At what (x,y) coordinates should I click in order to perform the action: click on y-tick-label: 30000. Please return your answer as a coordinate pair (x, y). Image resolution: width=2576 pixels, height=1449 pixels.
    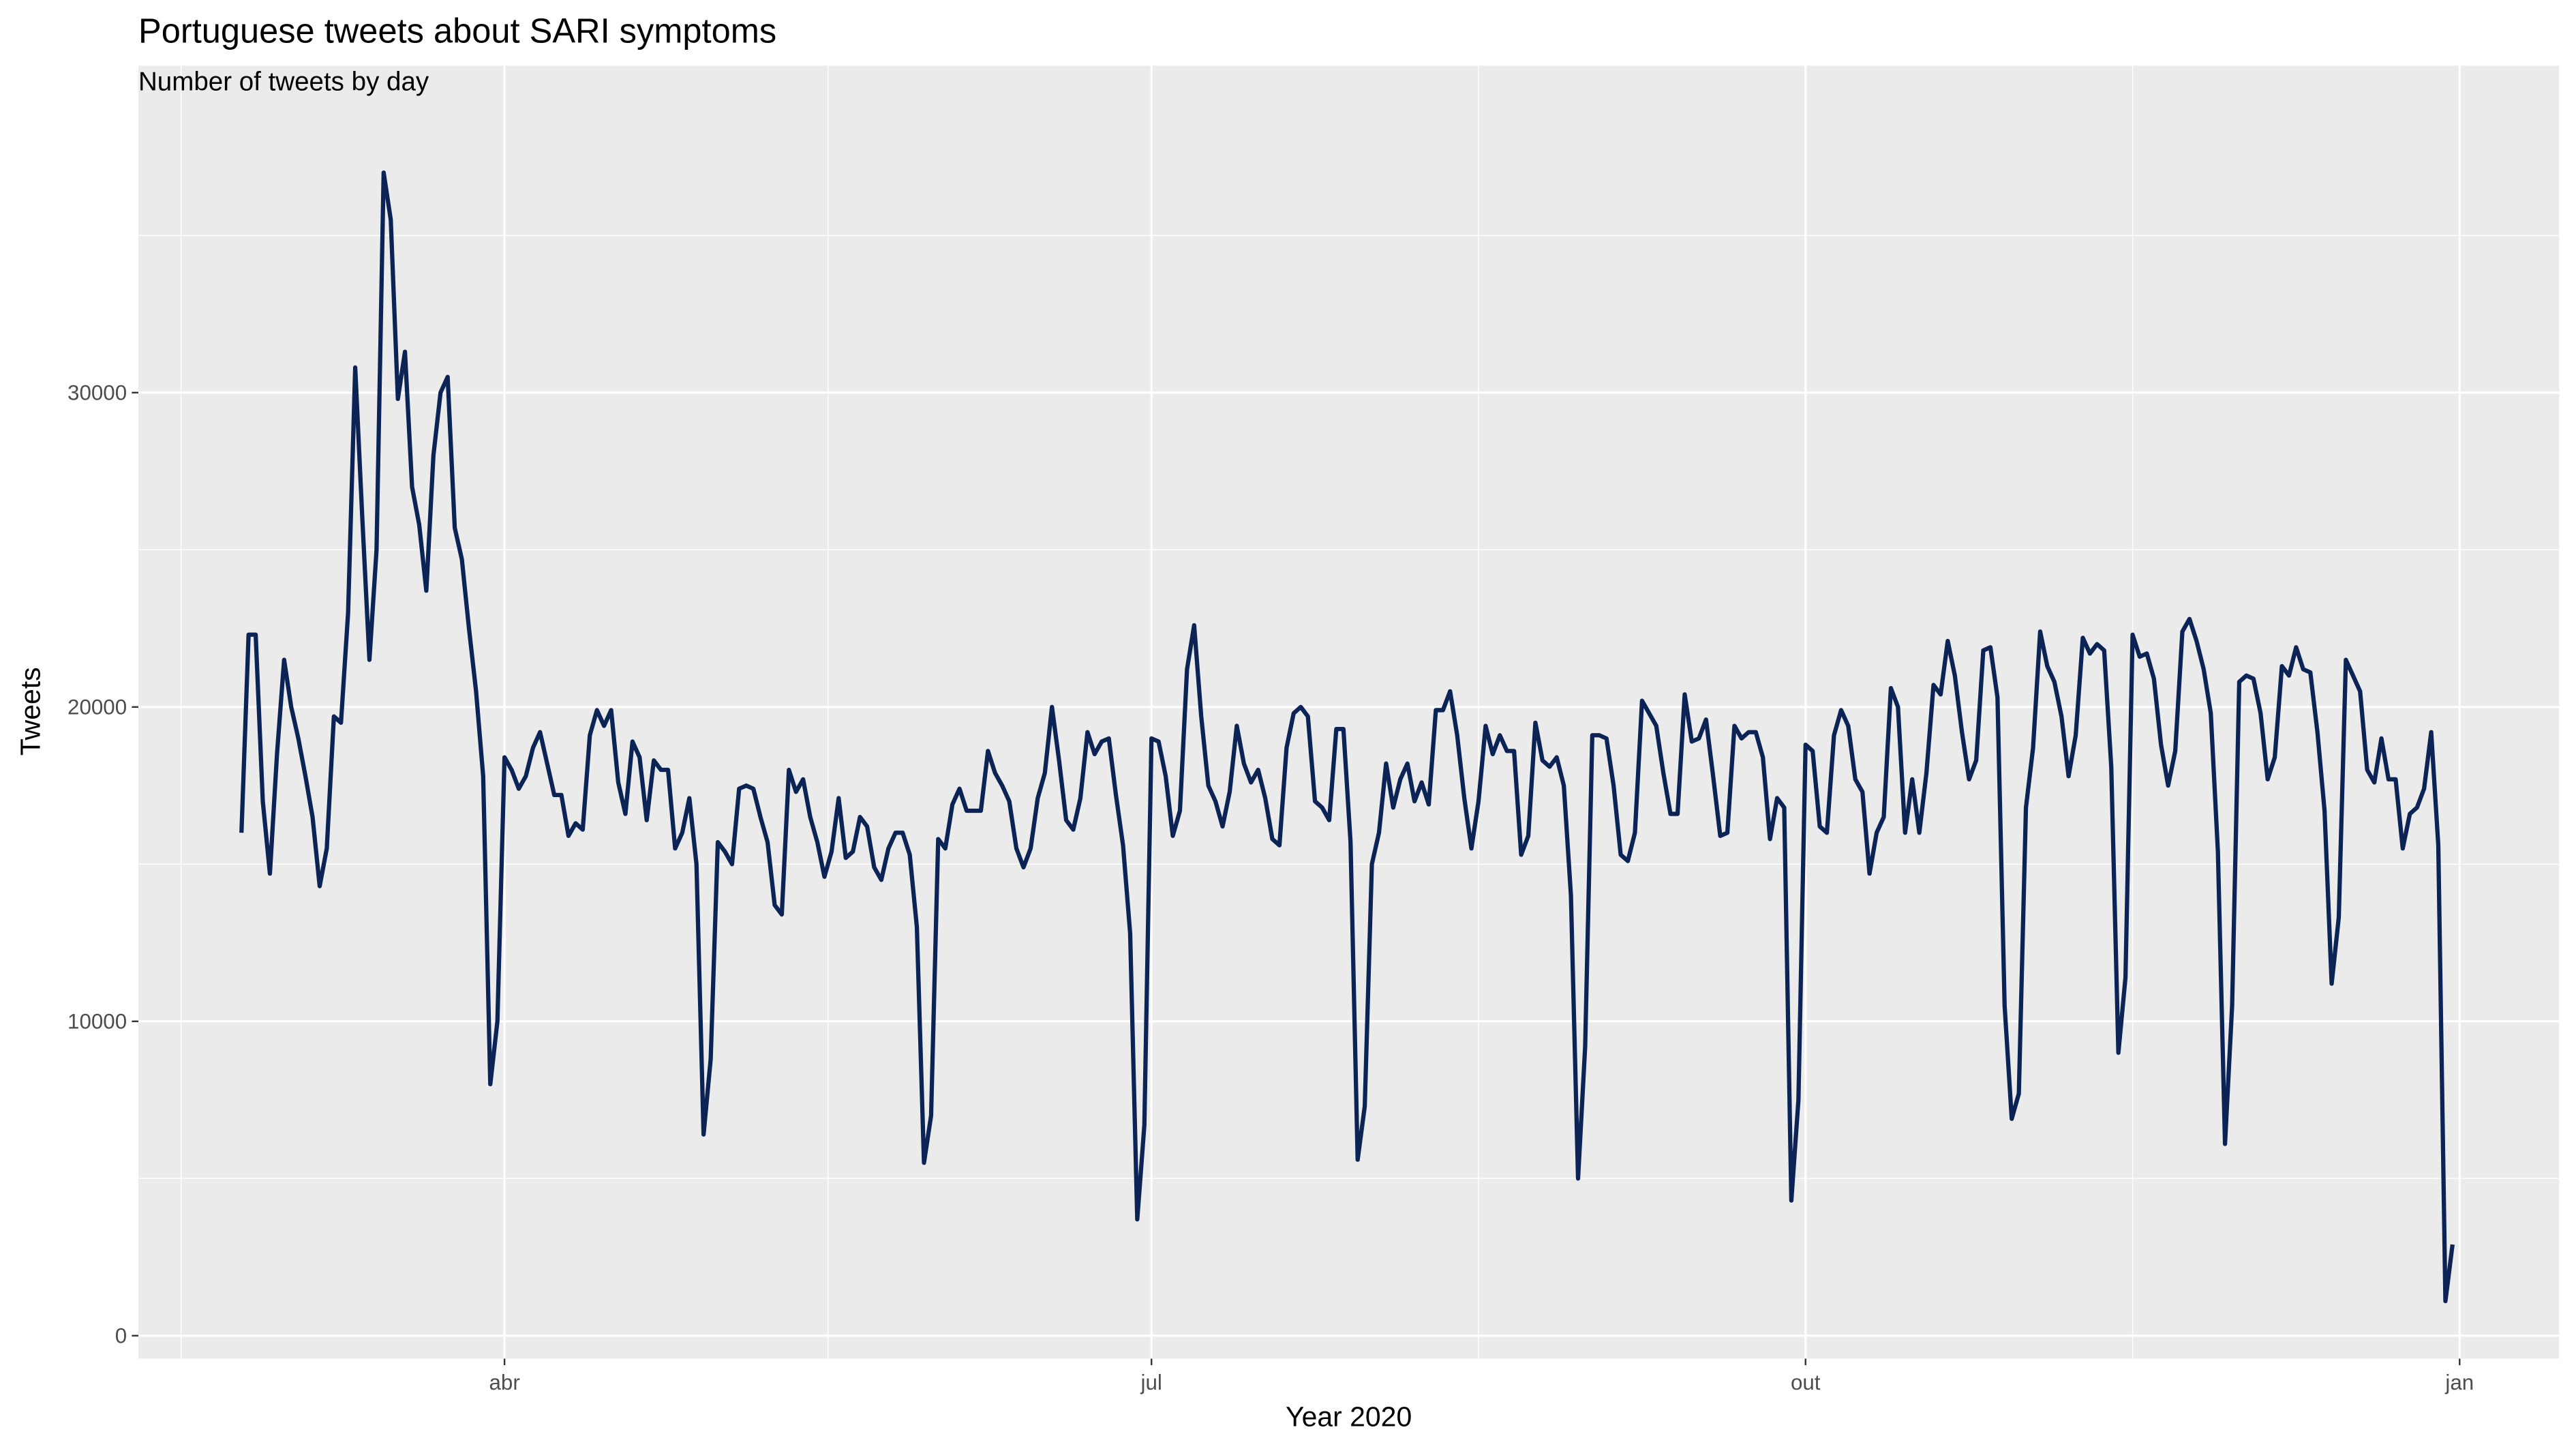
    Looking at the image, I should click on (97, 393).